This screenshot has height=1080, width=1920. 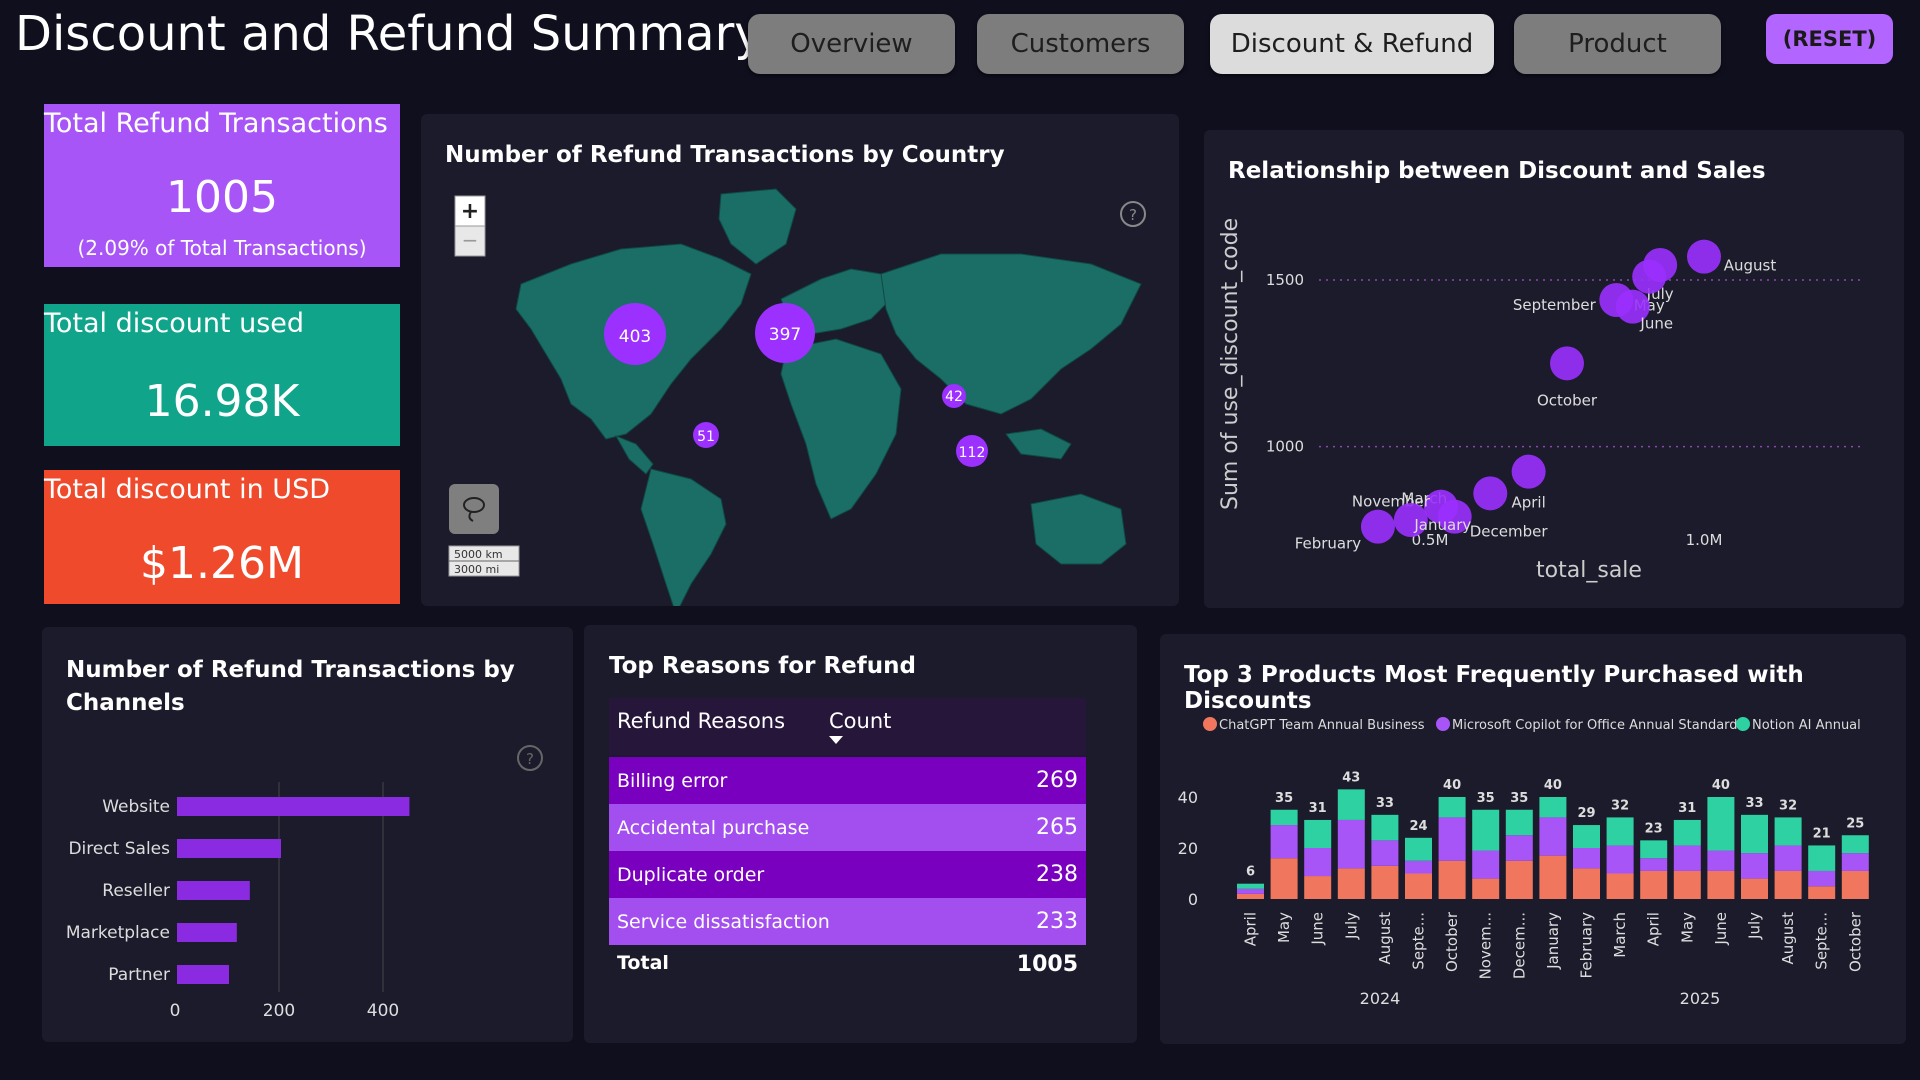 What do you see at coordinates (1352, 44) in the screenshot?
I see `tab-discount-refund: Discount & Refund` at bounding box center [1352, 44].